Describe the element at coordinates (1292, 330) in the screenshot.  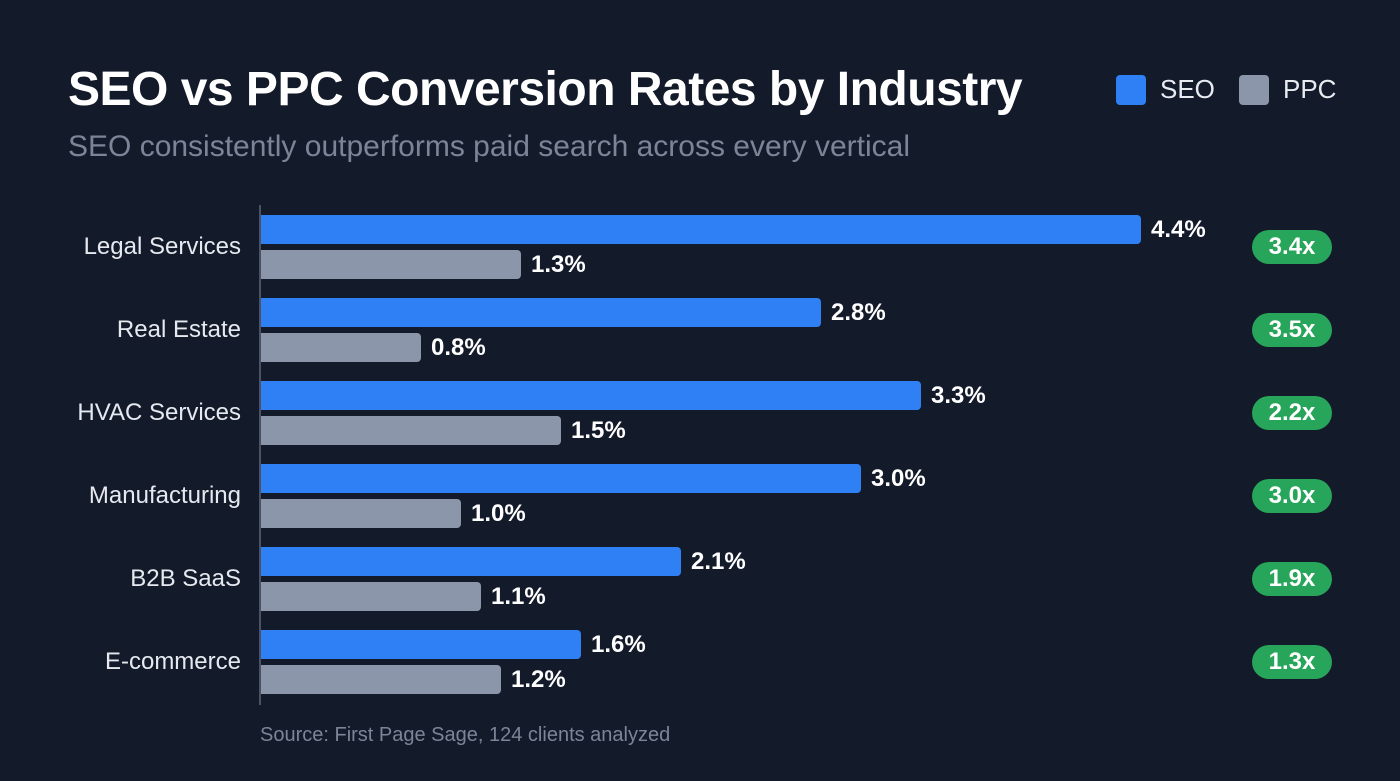
I see `multiplier-badge: 3.5x` at that location.